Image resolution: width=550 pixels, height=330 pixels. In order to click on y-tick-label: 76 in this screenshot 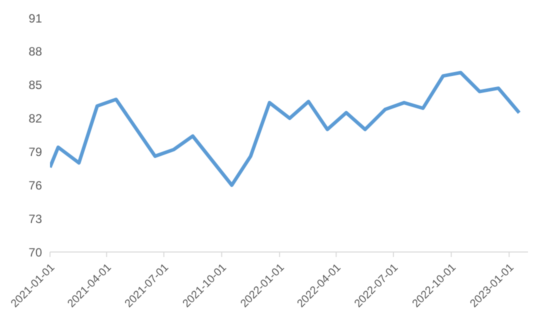, I will do `click(35, 185)`.